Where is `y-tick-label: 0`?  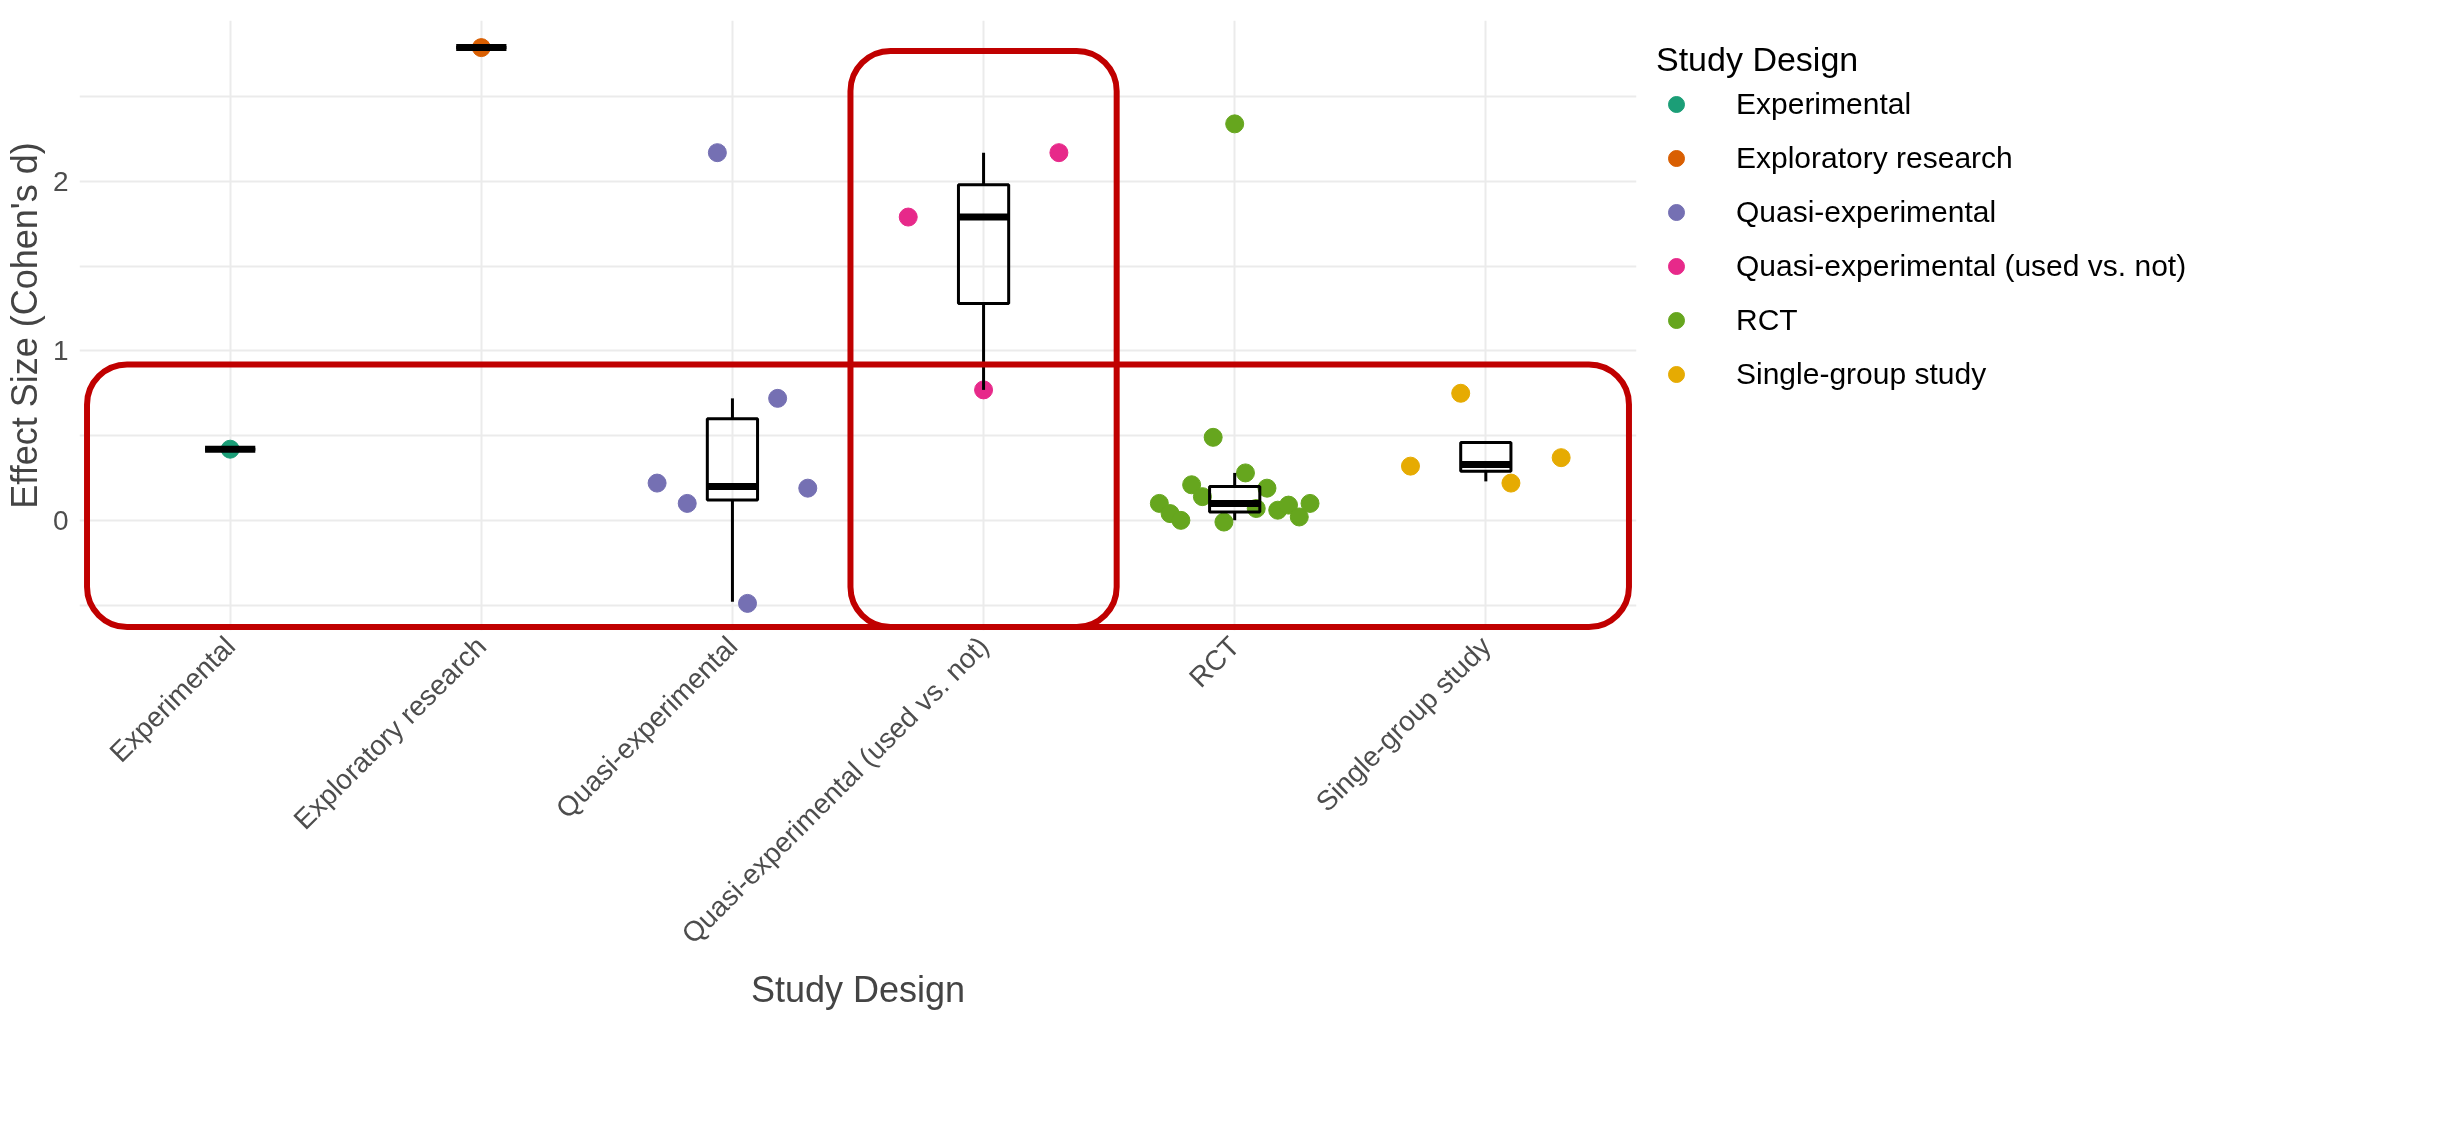
y-tick-label: 0 is located at coordinates (60, 520).